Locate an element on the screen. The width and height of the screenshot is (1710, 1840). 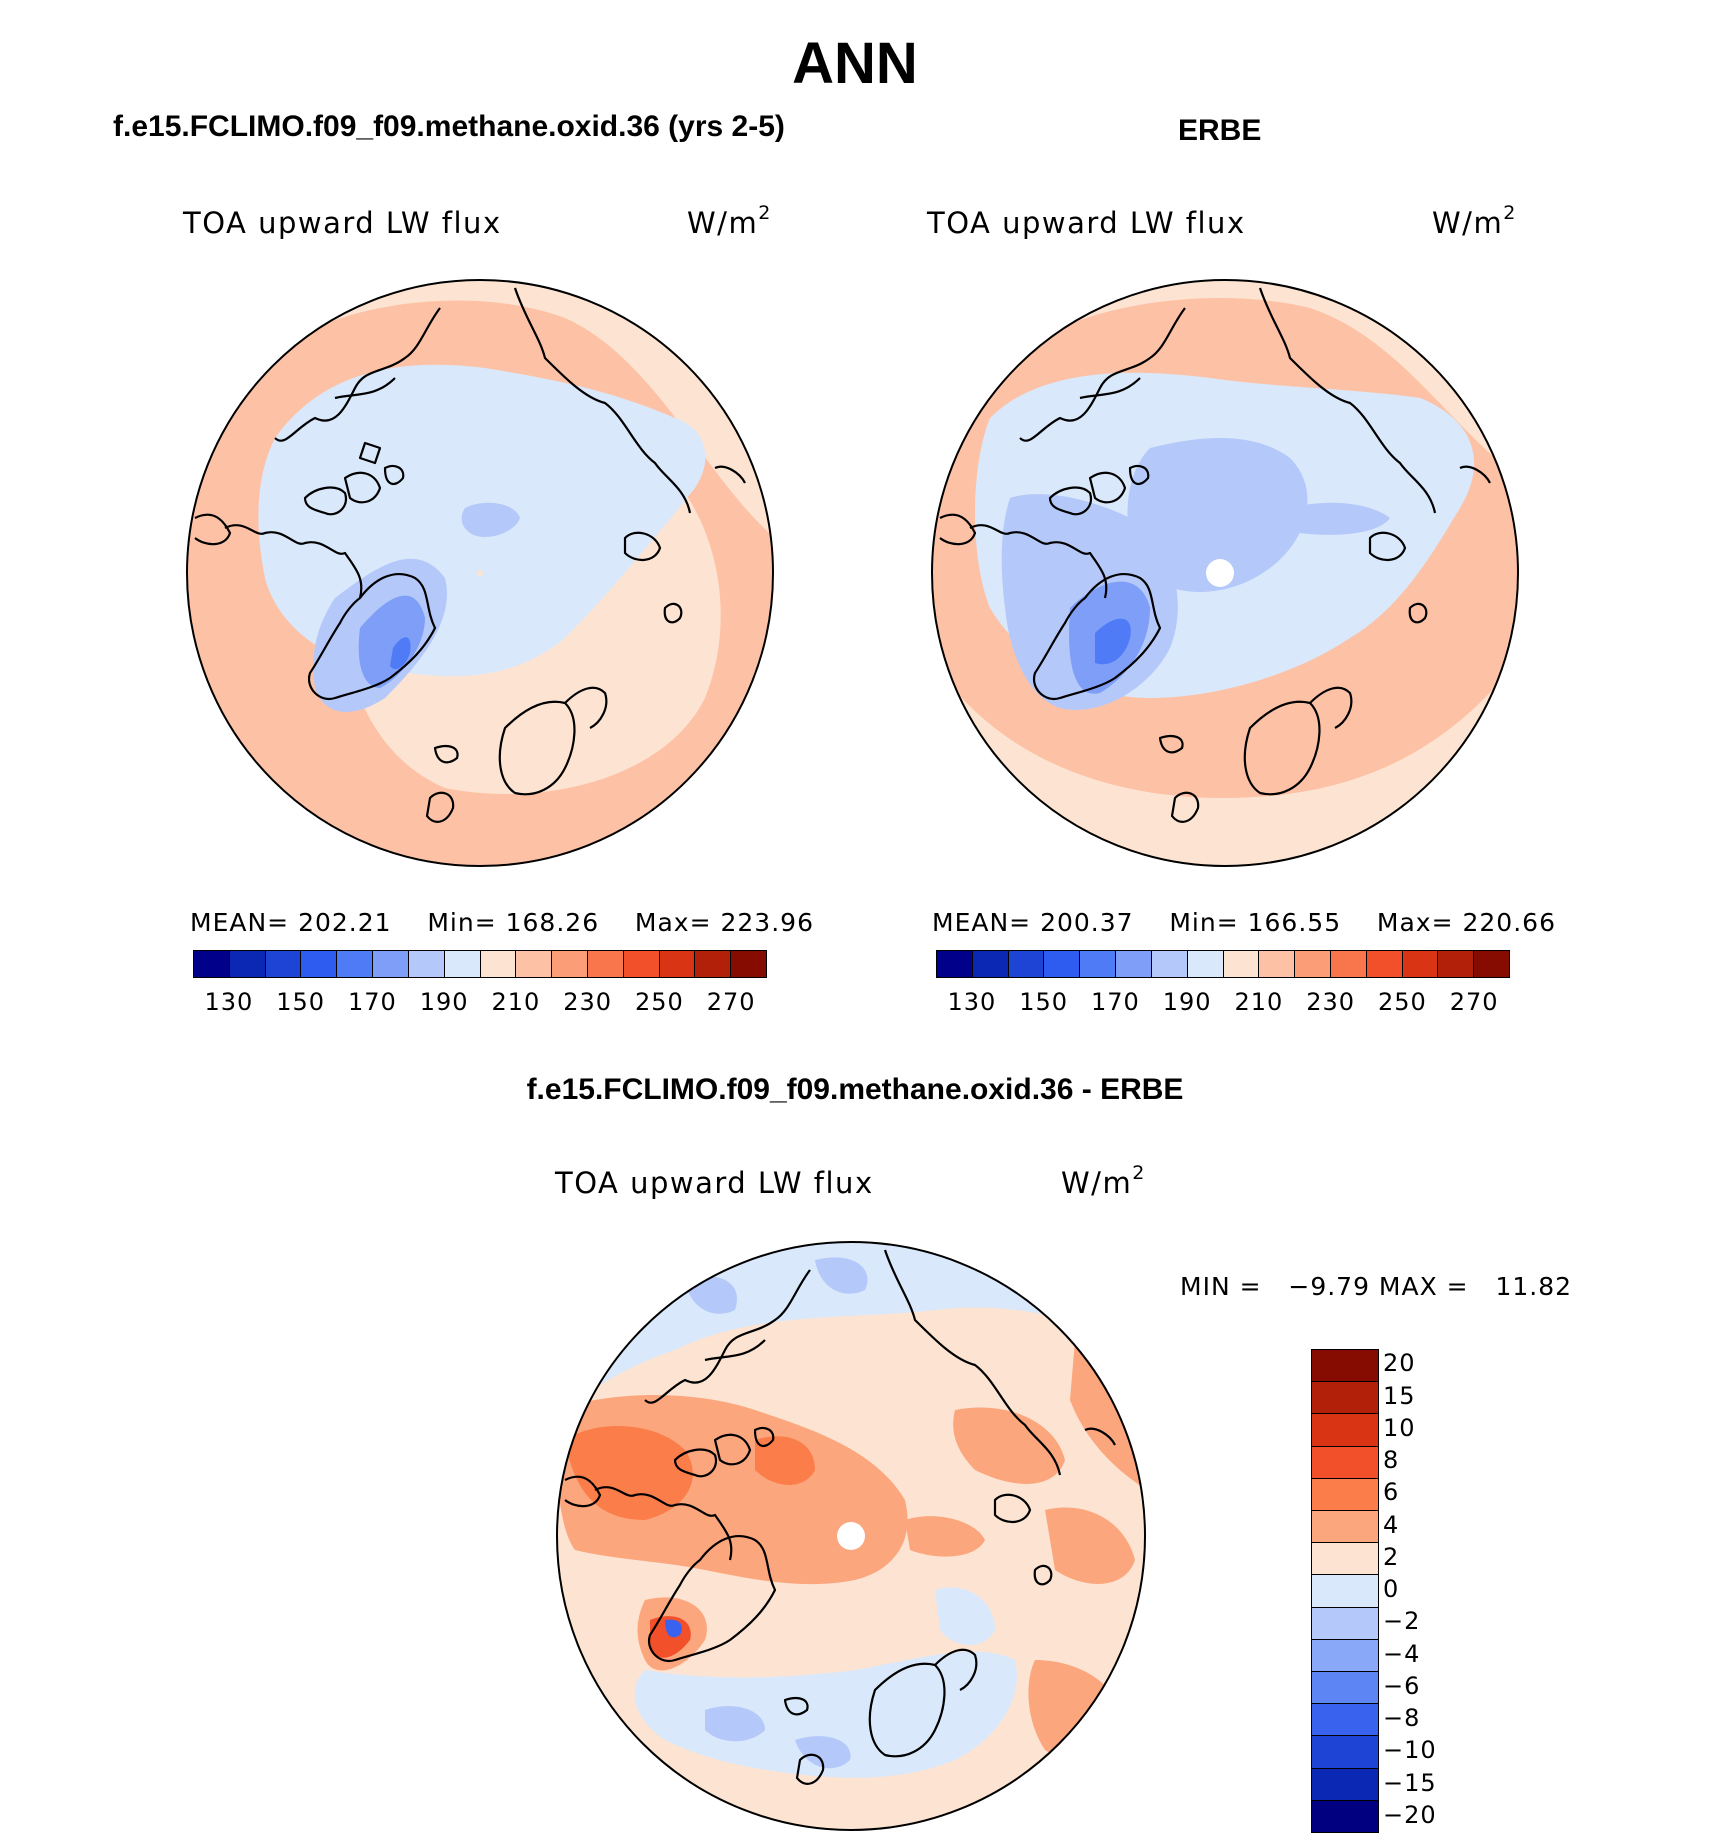
panel2-colorbar-swatches is located at coordinates (1223, 964).